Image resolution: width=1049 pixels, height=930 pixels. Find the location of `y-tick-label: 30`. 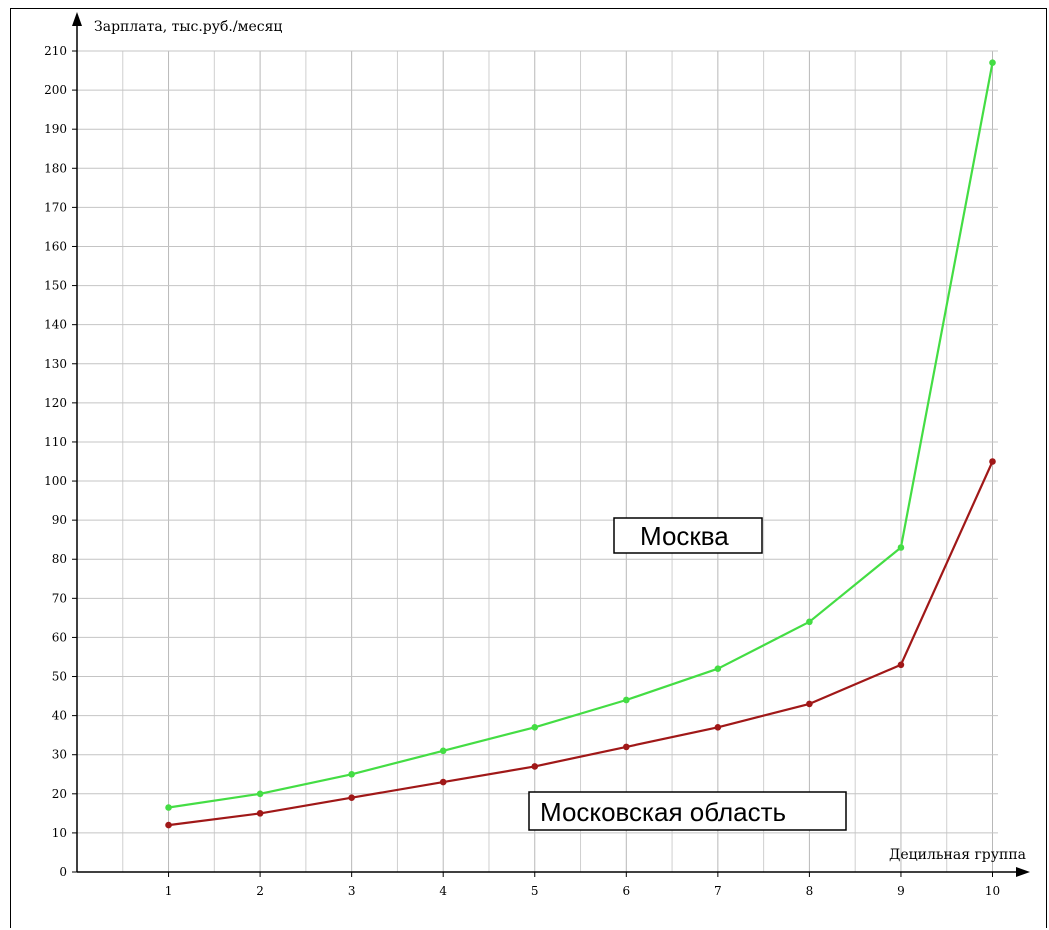

y-tick-label: 30 is located at coordinates (59, 755).